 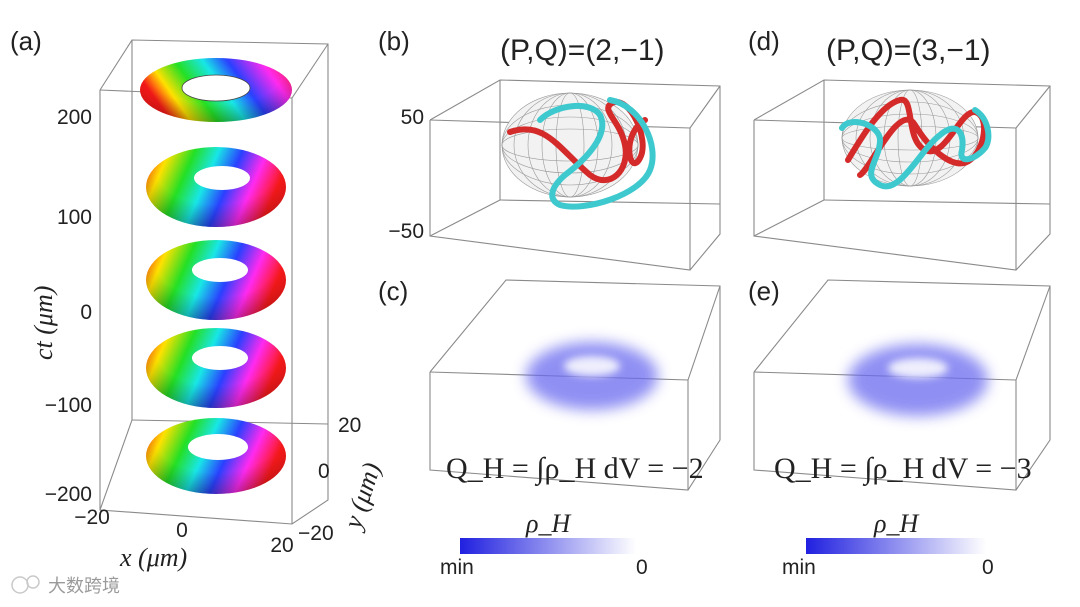 I want to click on y-tick-label: 20, so click(x=349, y=425).